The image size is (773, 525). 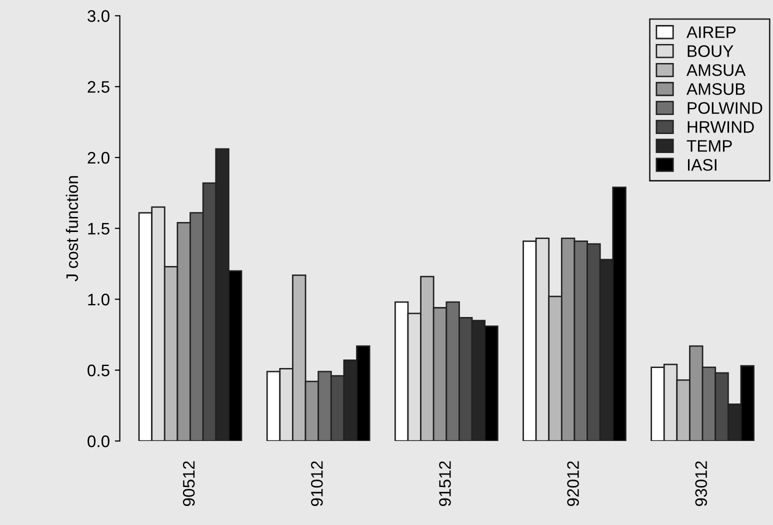 I want to click on x-tick-label: 93012, so click(x=701, y=483).